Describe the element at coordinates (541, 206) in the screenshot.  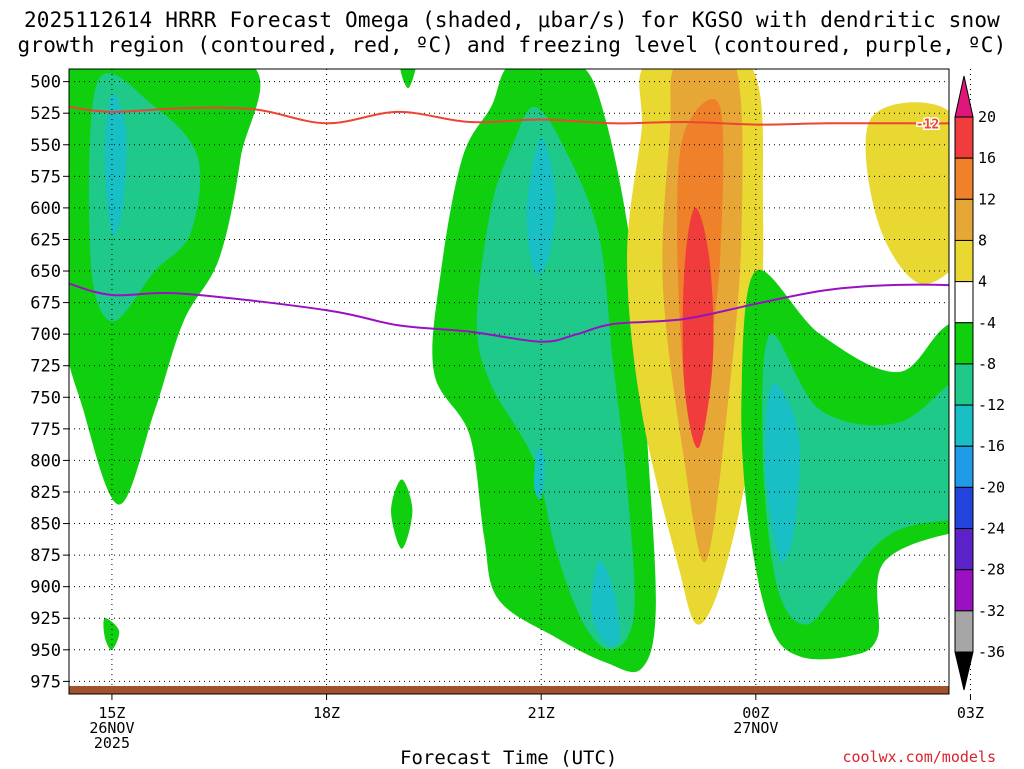
I see `omega-cyan-21z-upper` at that location.